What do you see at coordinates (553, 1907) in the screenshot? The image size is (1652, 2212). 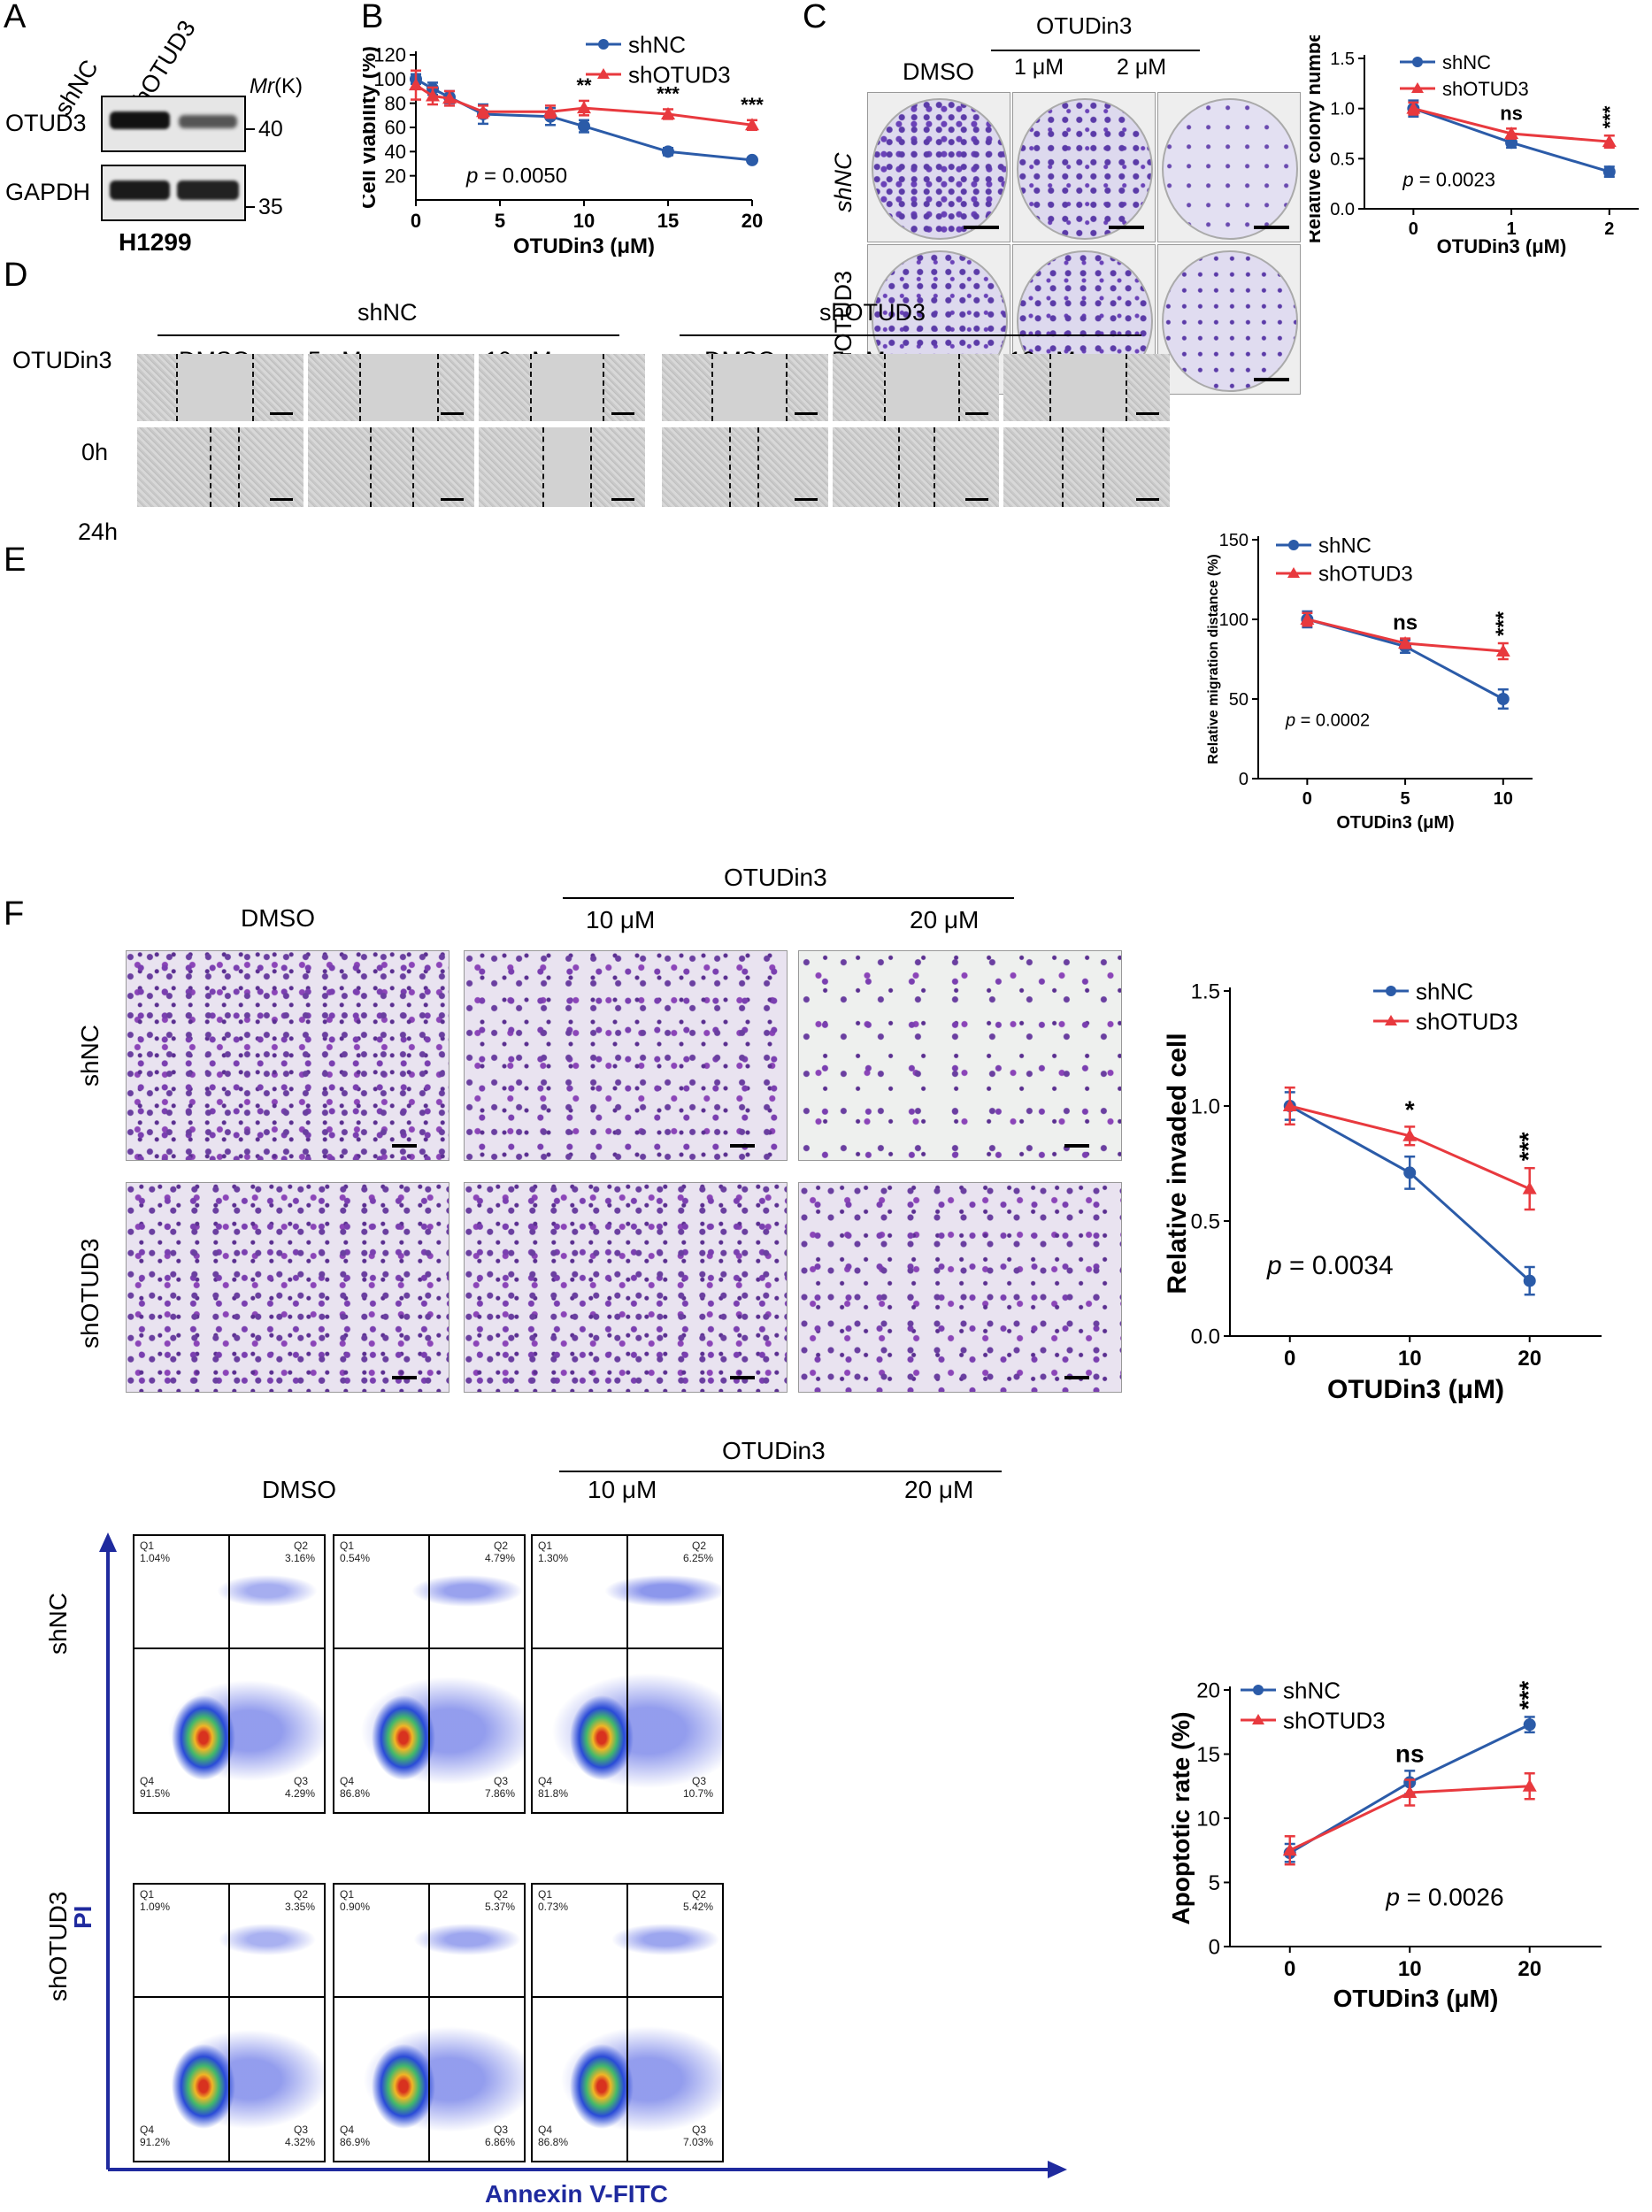 I see `quadrant-percent: 0.73%` at bounding box center [553, 1907].